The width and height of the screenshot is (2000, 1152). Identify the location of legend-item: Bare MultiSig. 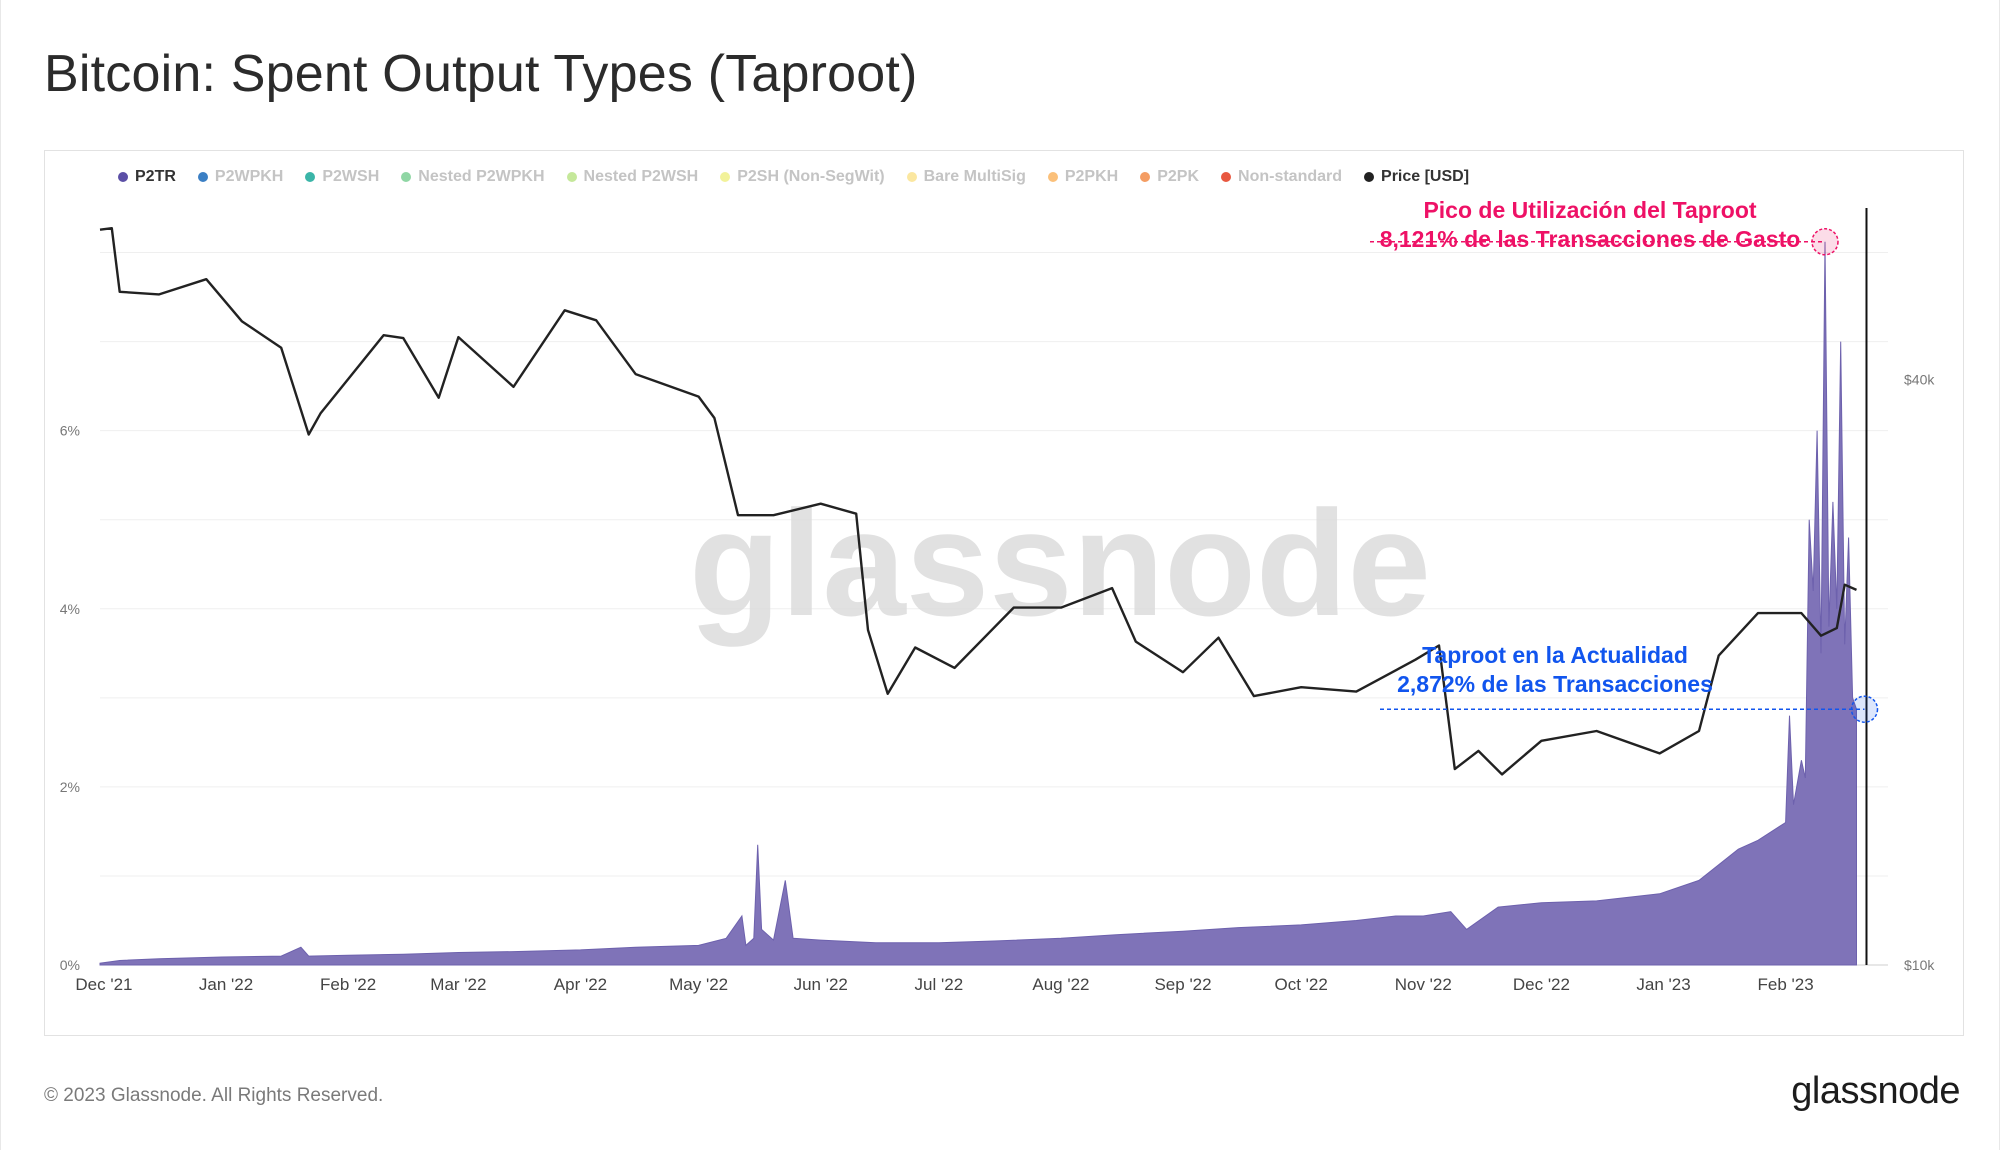
(966, 177).